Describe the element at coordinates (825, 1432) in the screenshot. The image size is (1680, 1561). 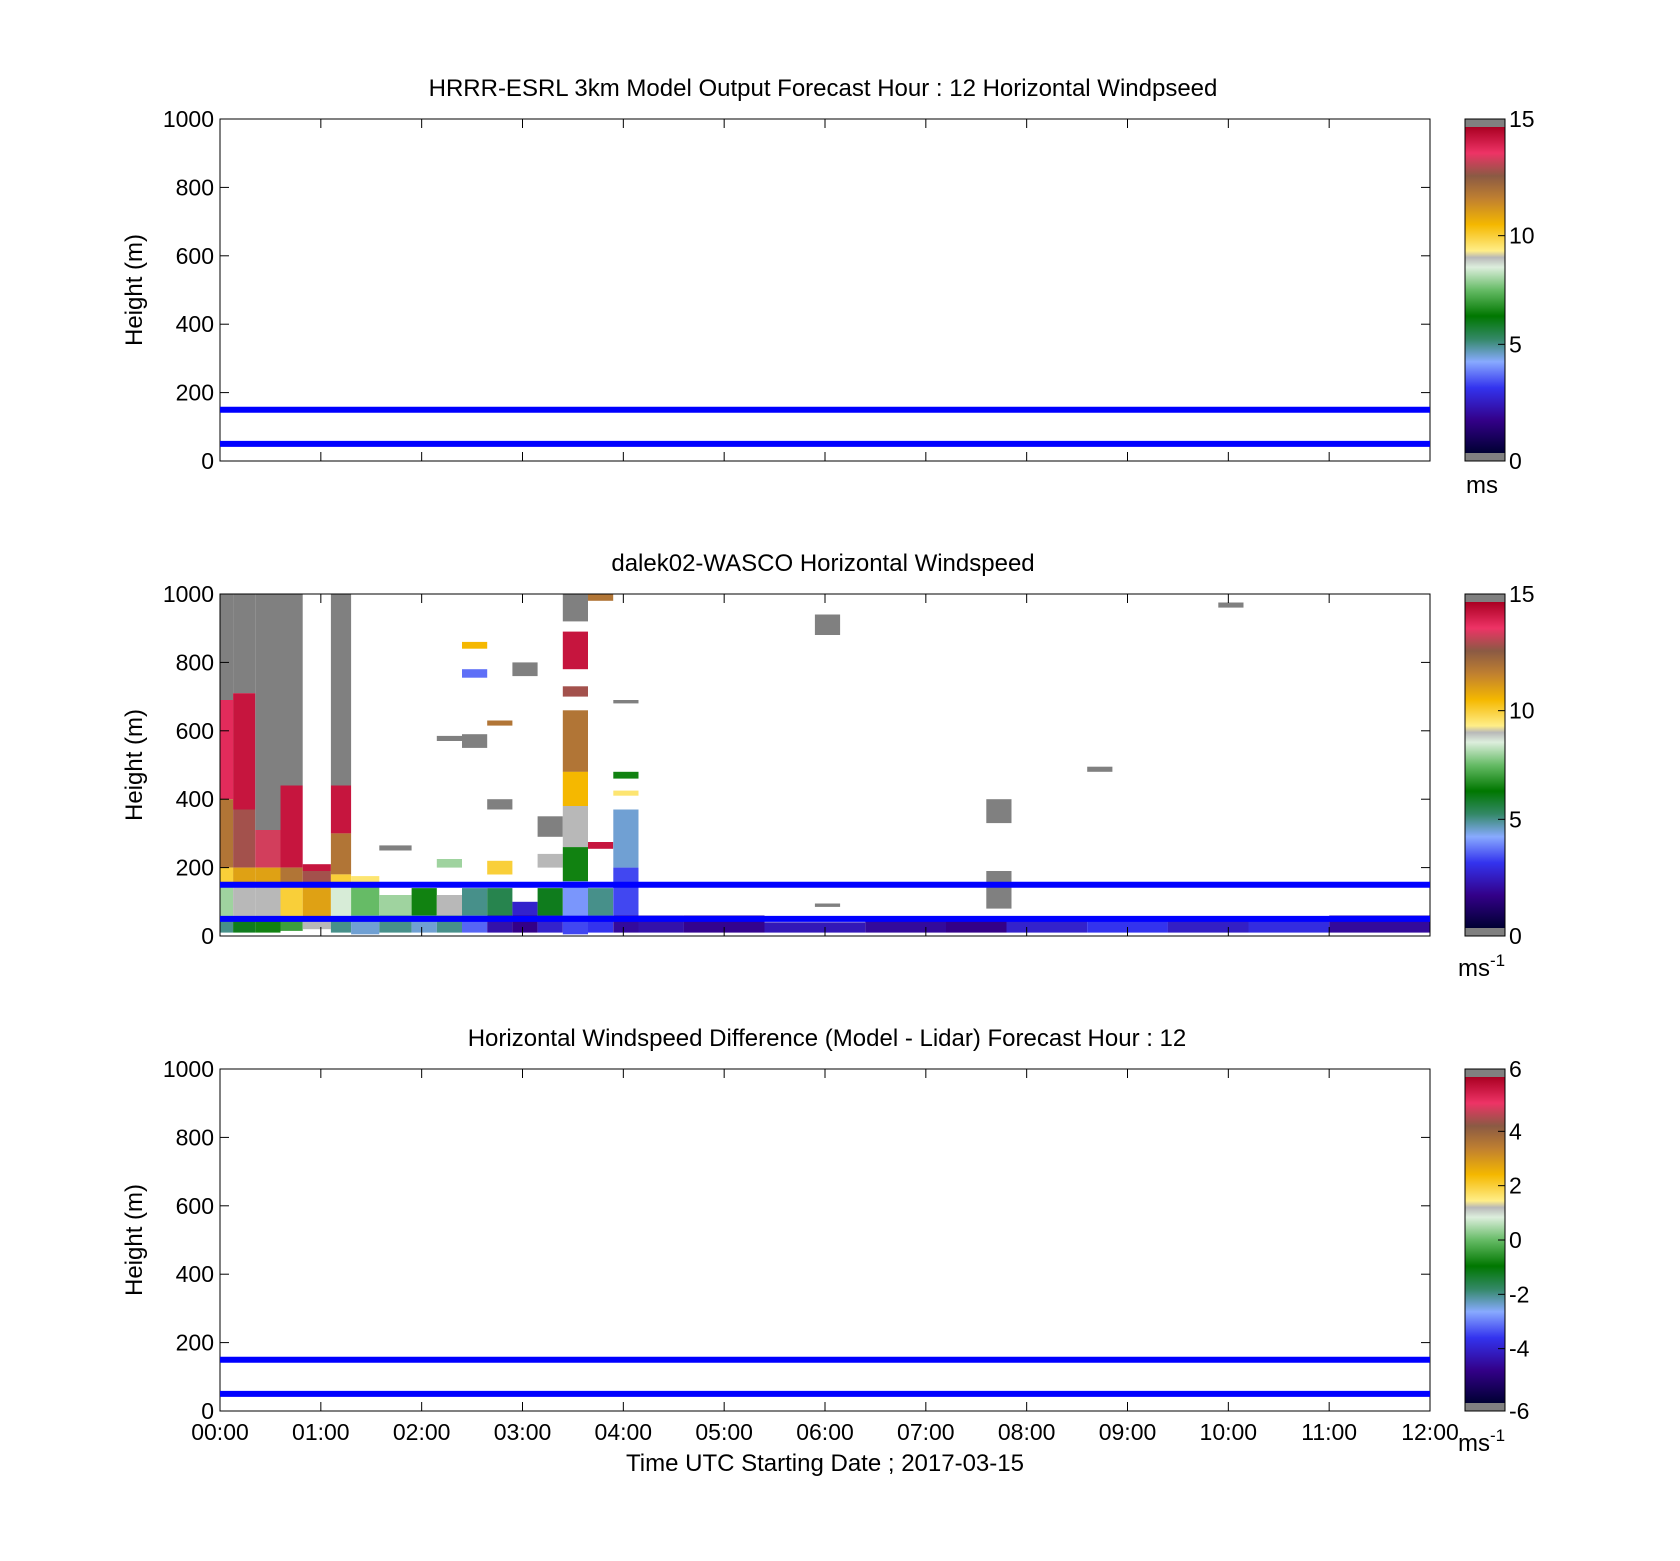
I see `x-tick-label: 06:00` at that location.